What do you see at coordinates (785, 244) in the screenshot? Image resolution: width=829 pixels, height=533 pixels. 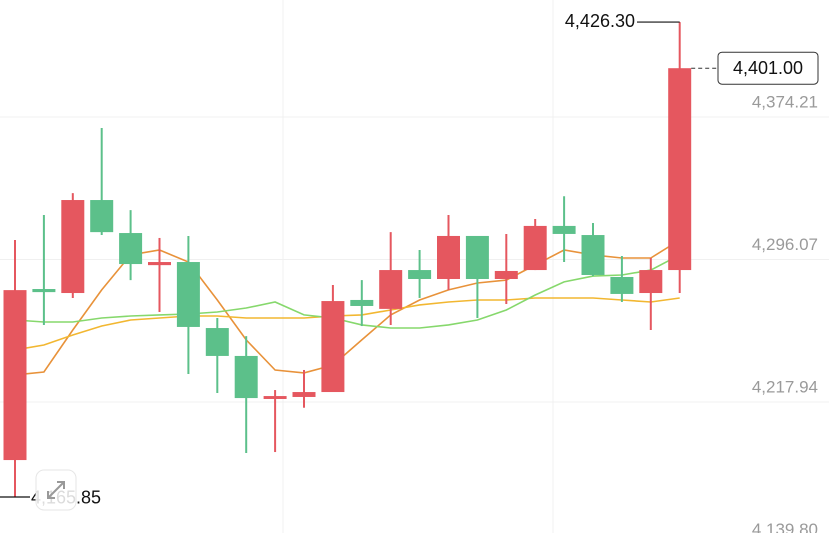 I see `y-tick-label: 4,296.07` at bounding box center [785, 244].